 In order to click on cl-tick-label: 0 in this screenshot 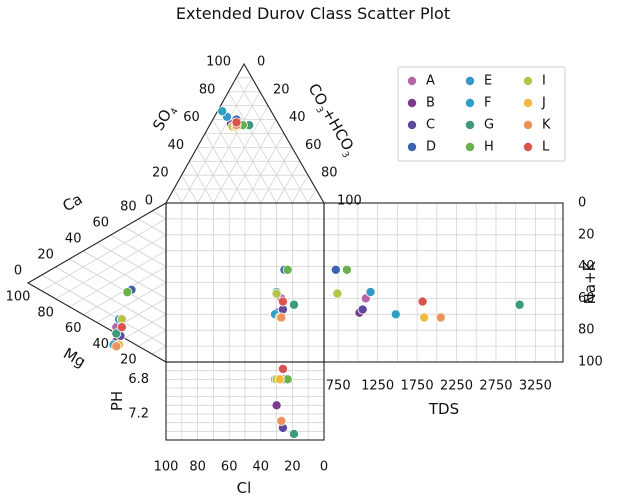, I will do `click(324, 467)`.